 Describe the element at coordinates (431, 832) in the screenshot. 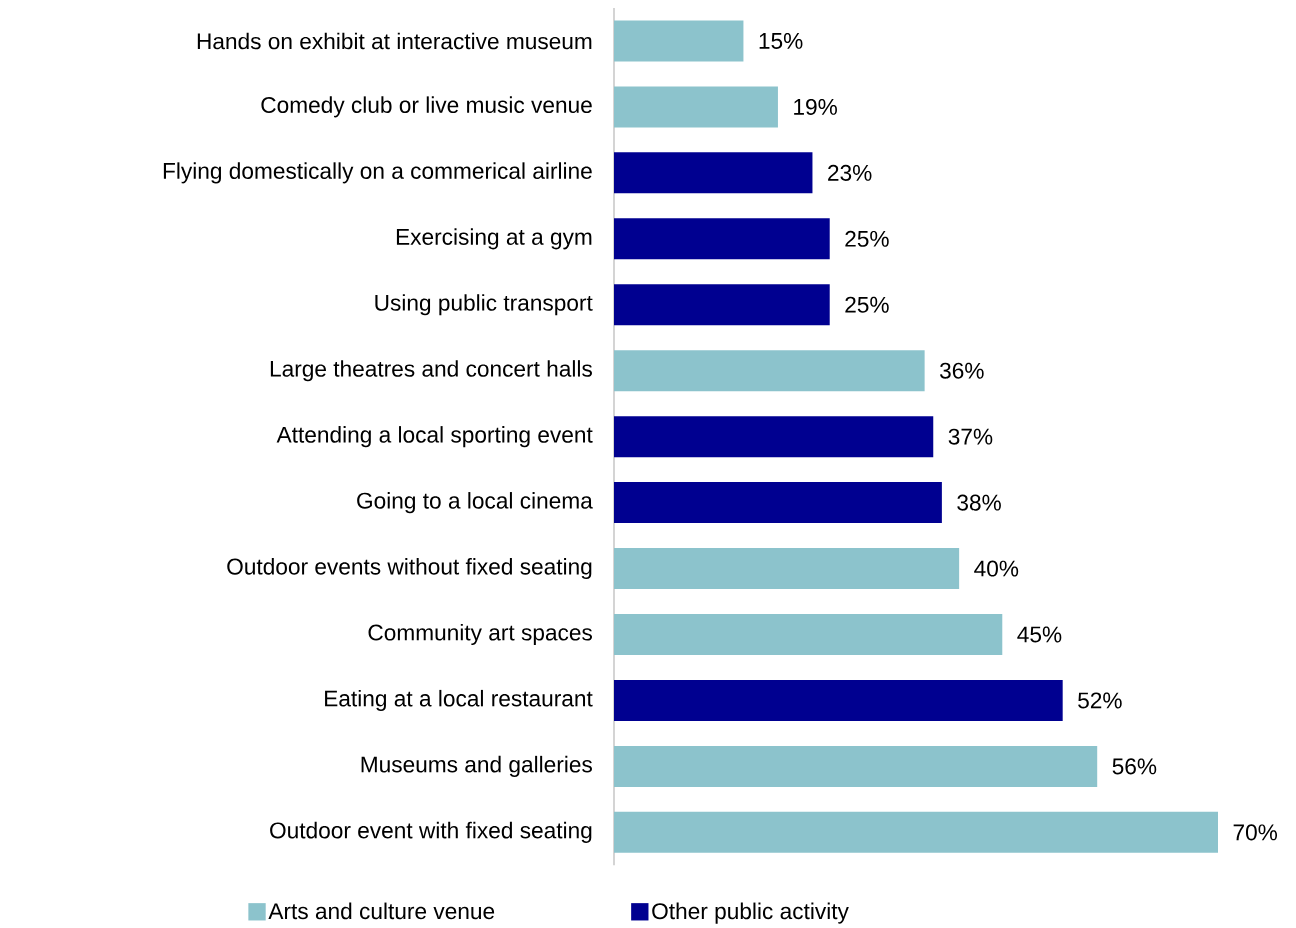

I see `y-tick-label: Outdoor event with fixed seating` at that location.